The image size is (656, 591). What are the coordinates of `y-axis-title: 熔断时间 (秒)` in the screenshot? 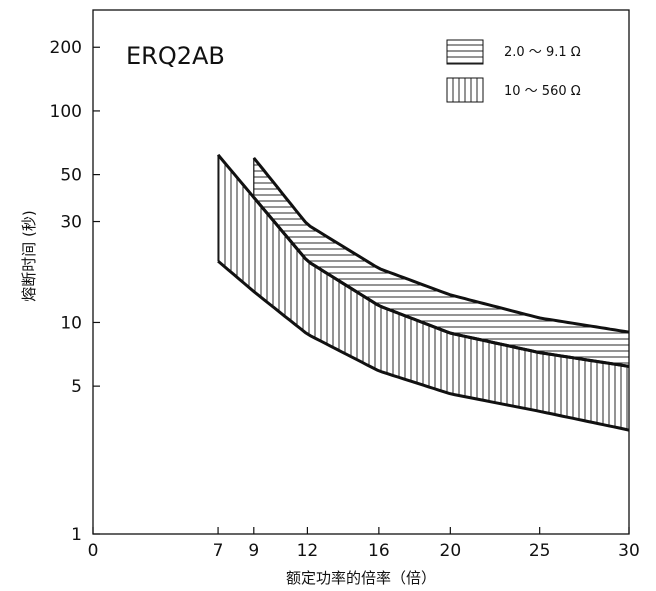 It's located at (29, 255).